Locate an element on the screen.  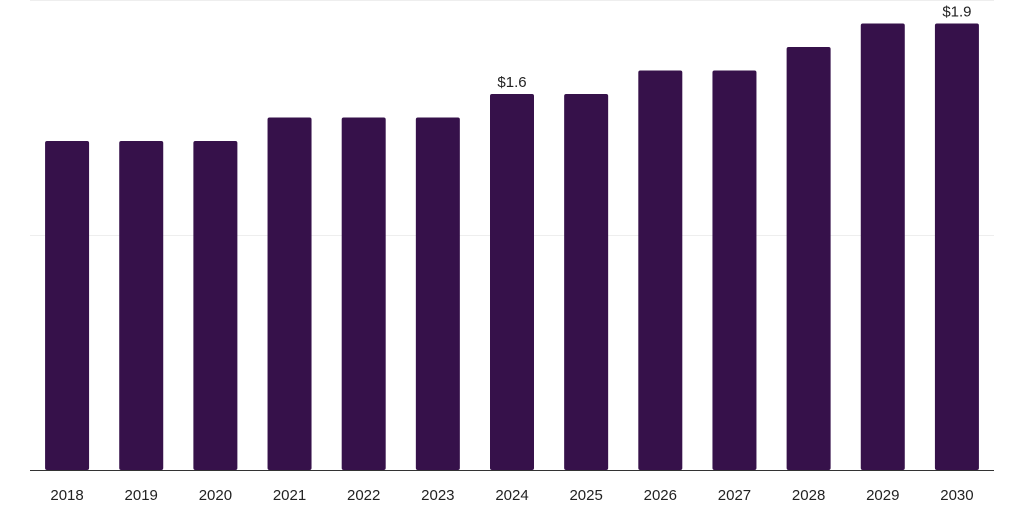
bar-2023 is located at coordinates (437, 294).